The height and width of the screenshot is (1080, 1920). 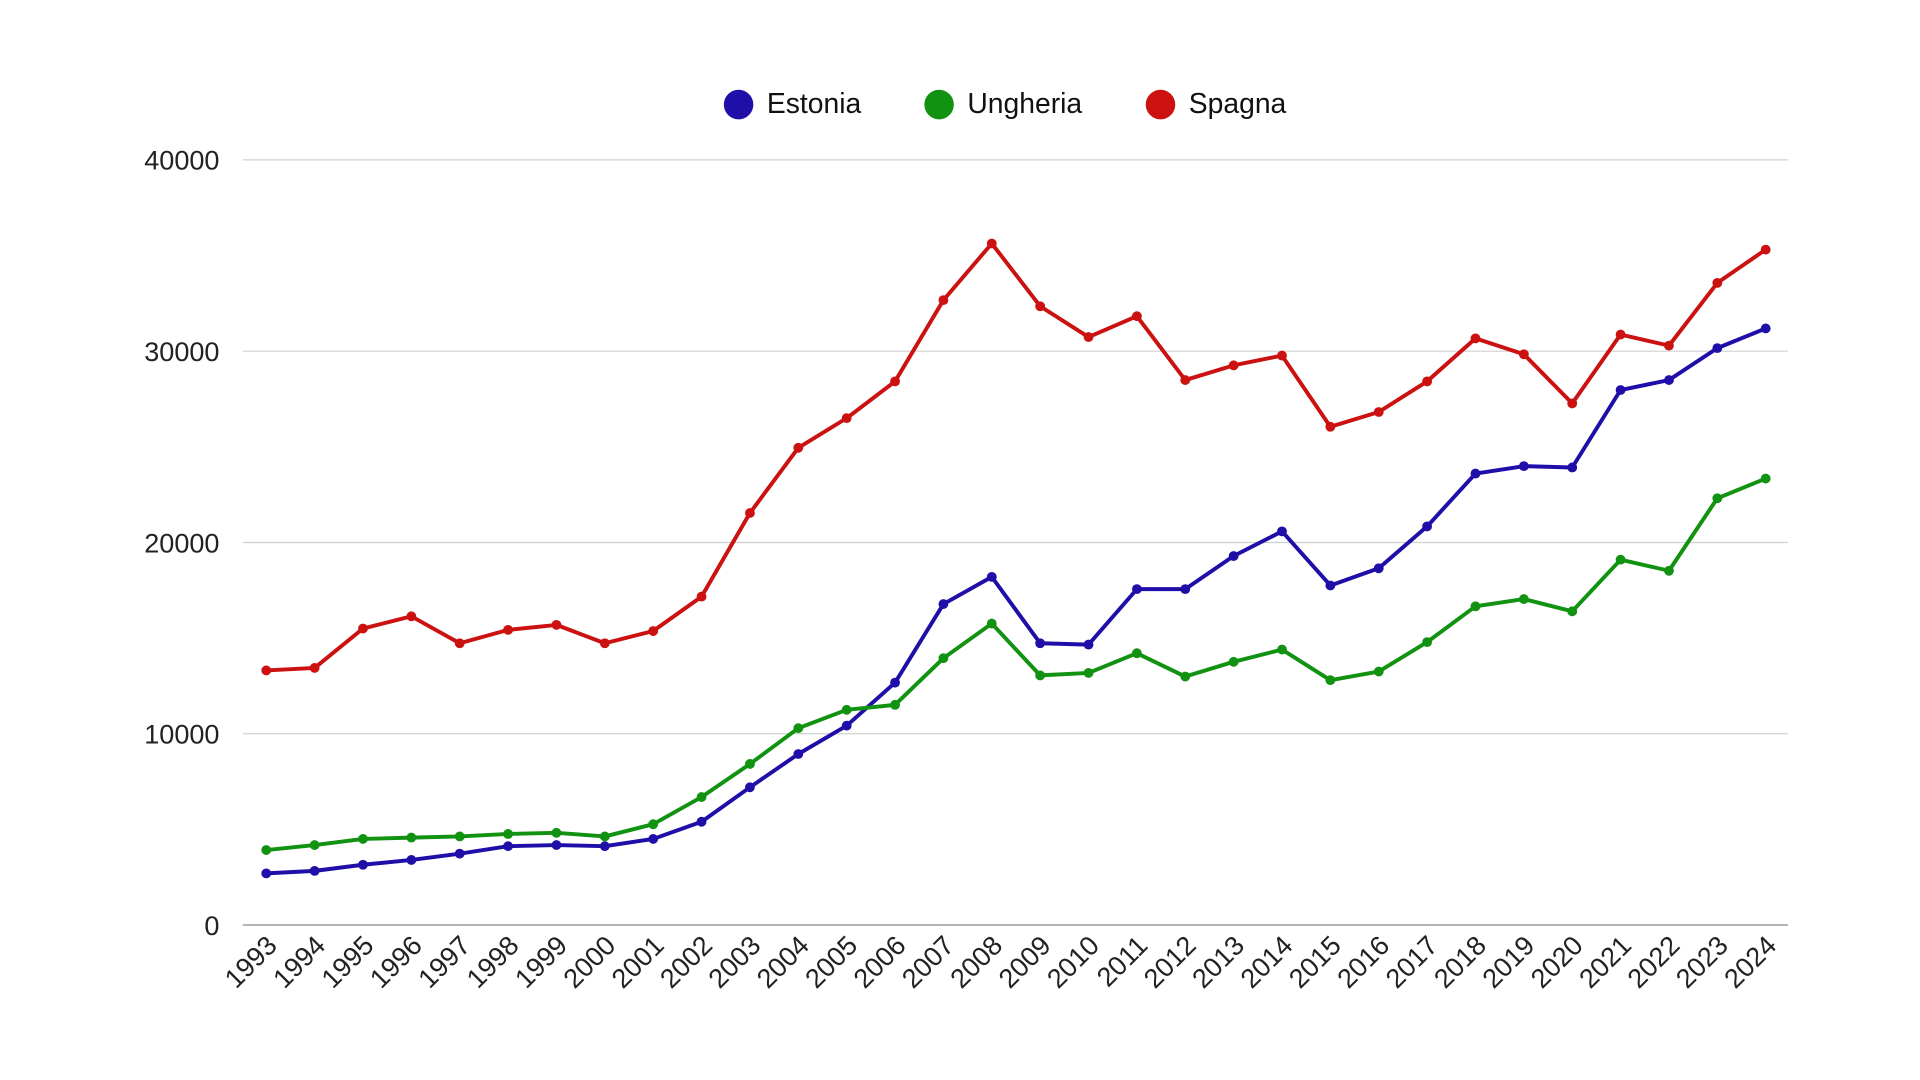 What do you see at coordinates (1315, 962) in the screenshot?
I see `x-tick-label: 2015` at bounding box center [1315, 962].